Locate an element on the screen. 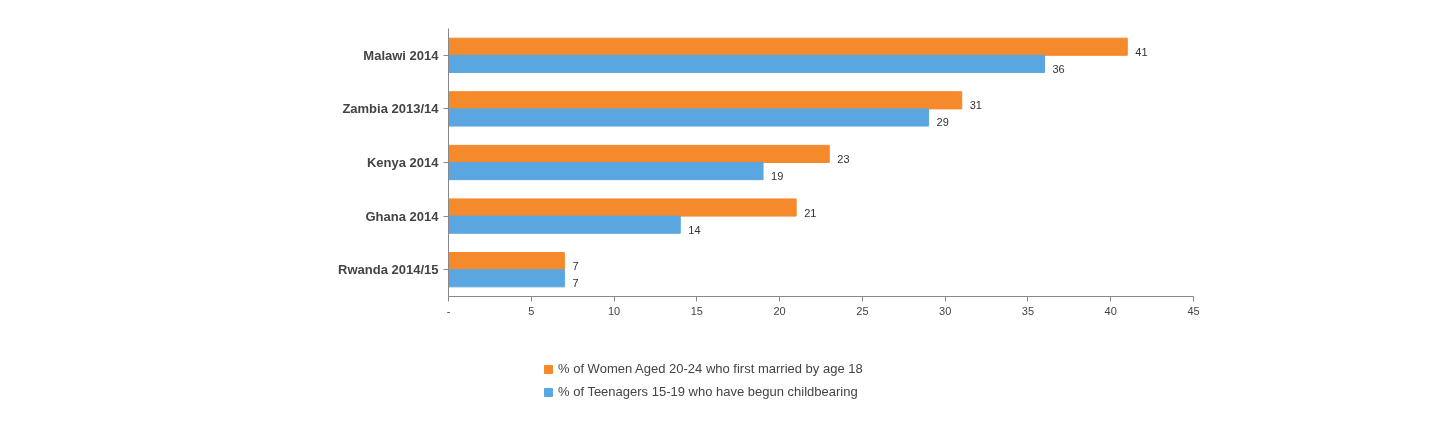 This screenshot has height=434, width=1435. x-tick-label: 25 is located at coordinates (862, 310).